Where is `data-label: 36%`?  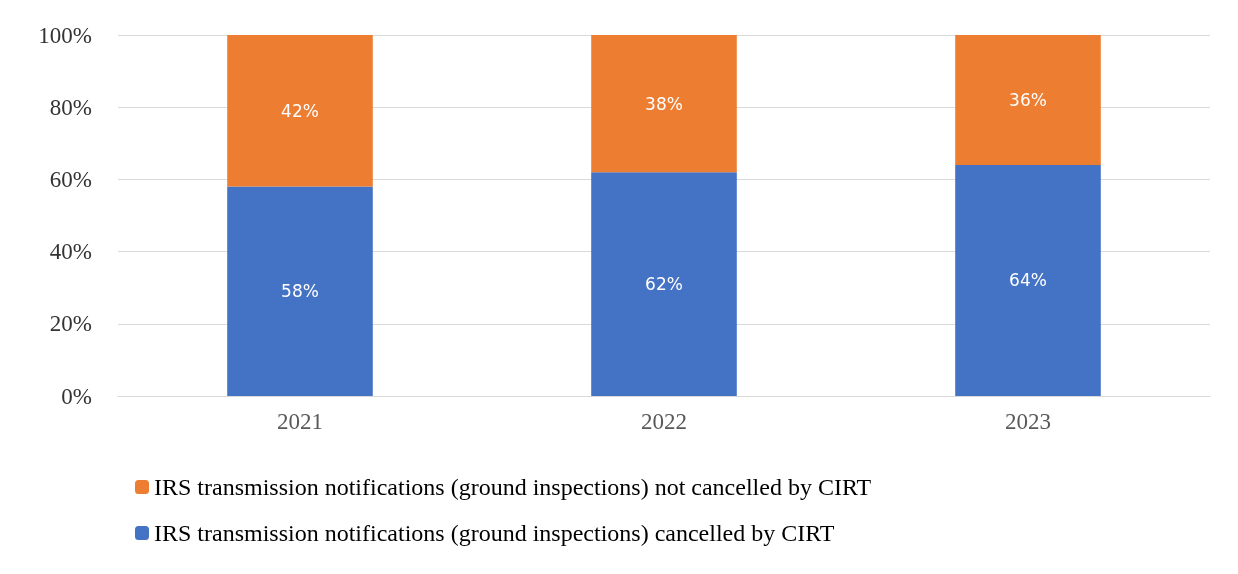 data-label: 36% is located at coordinates (1028, 99).